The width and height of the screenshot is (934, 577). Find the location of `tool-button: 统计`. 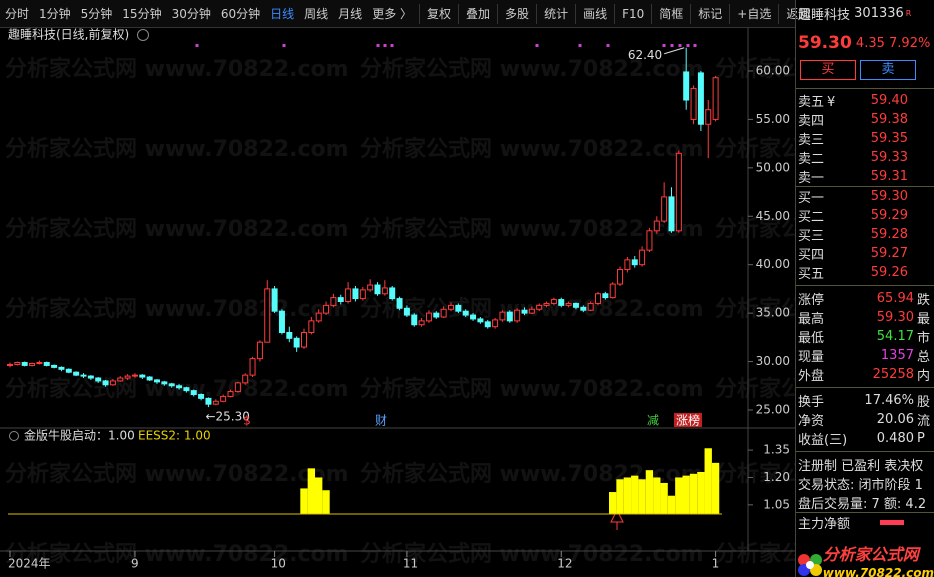

tool-button: 统计 is located at coordinates (556, 14).